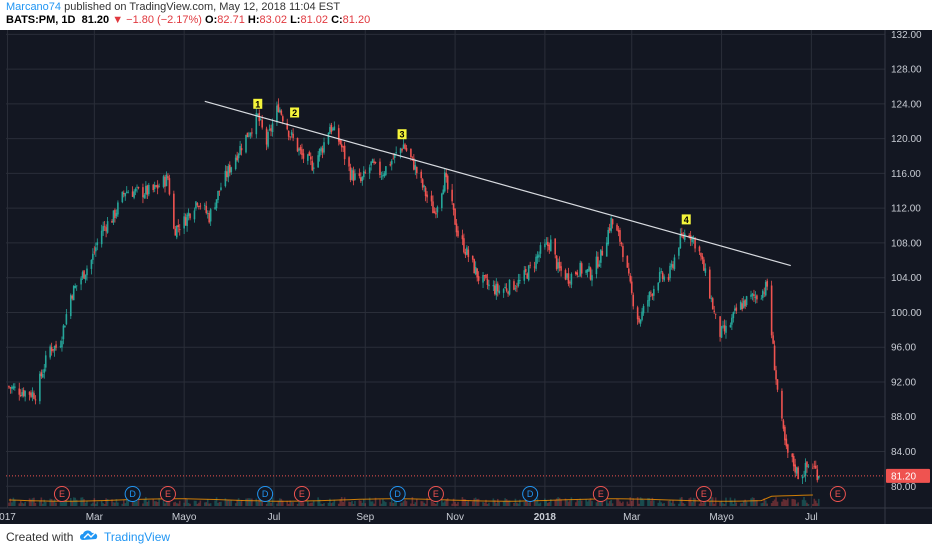 Image resolution: width=932 pixels, height=550 pixels. What do you see at coordinates (34, 7) in the screenshot?
I see `author-link: Marcano74` at bounding box center [34, 7].